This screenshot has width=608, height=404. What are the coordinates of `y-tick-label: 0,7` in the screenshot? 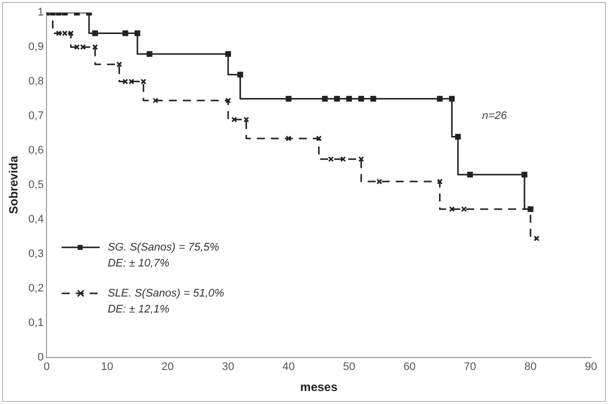 It's located at (36, 116).